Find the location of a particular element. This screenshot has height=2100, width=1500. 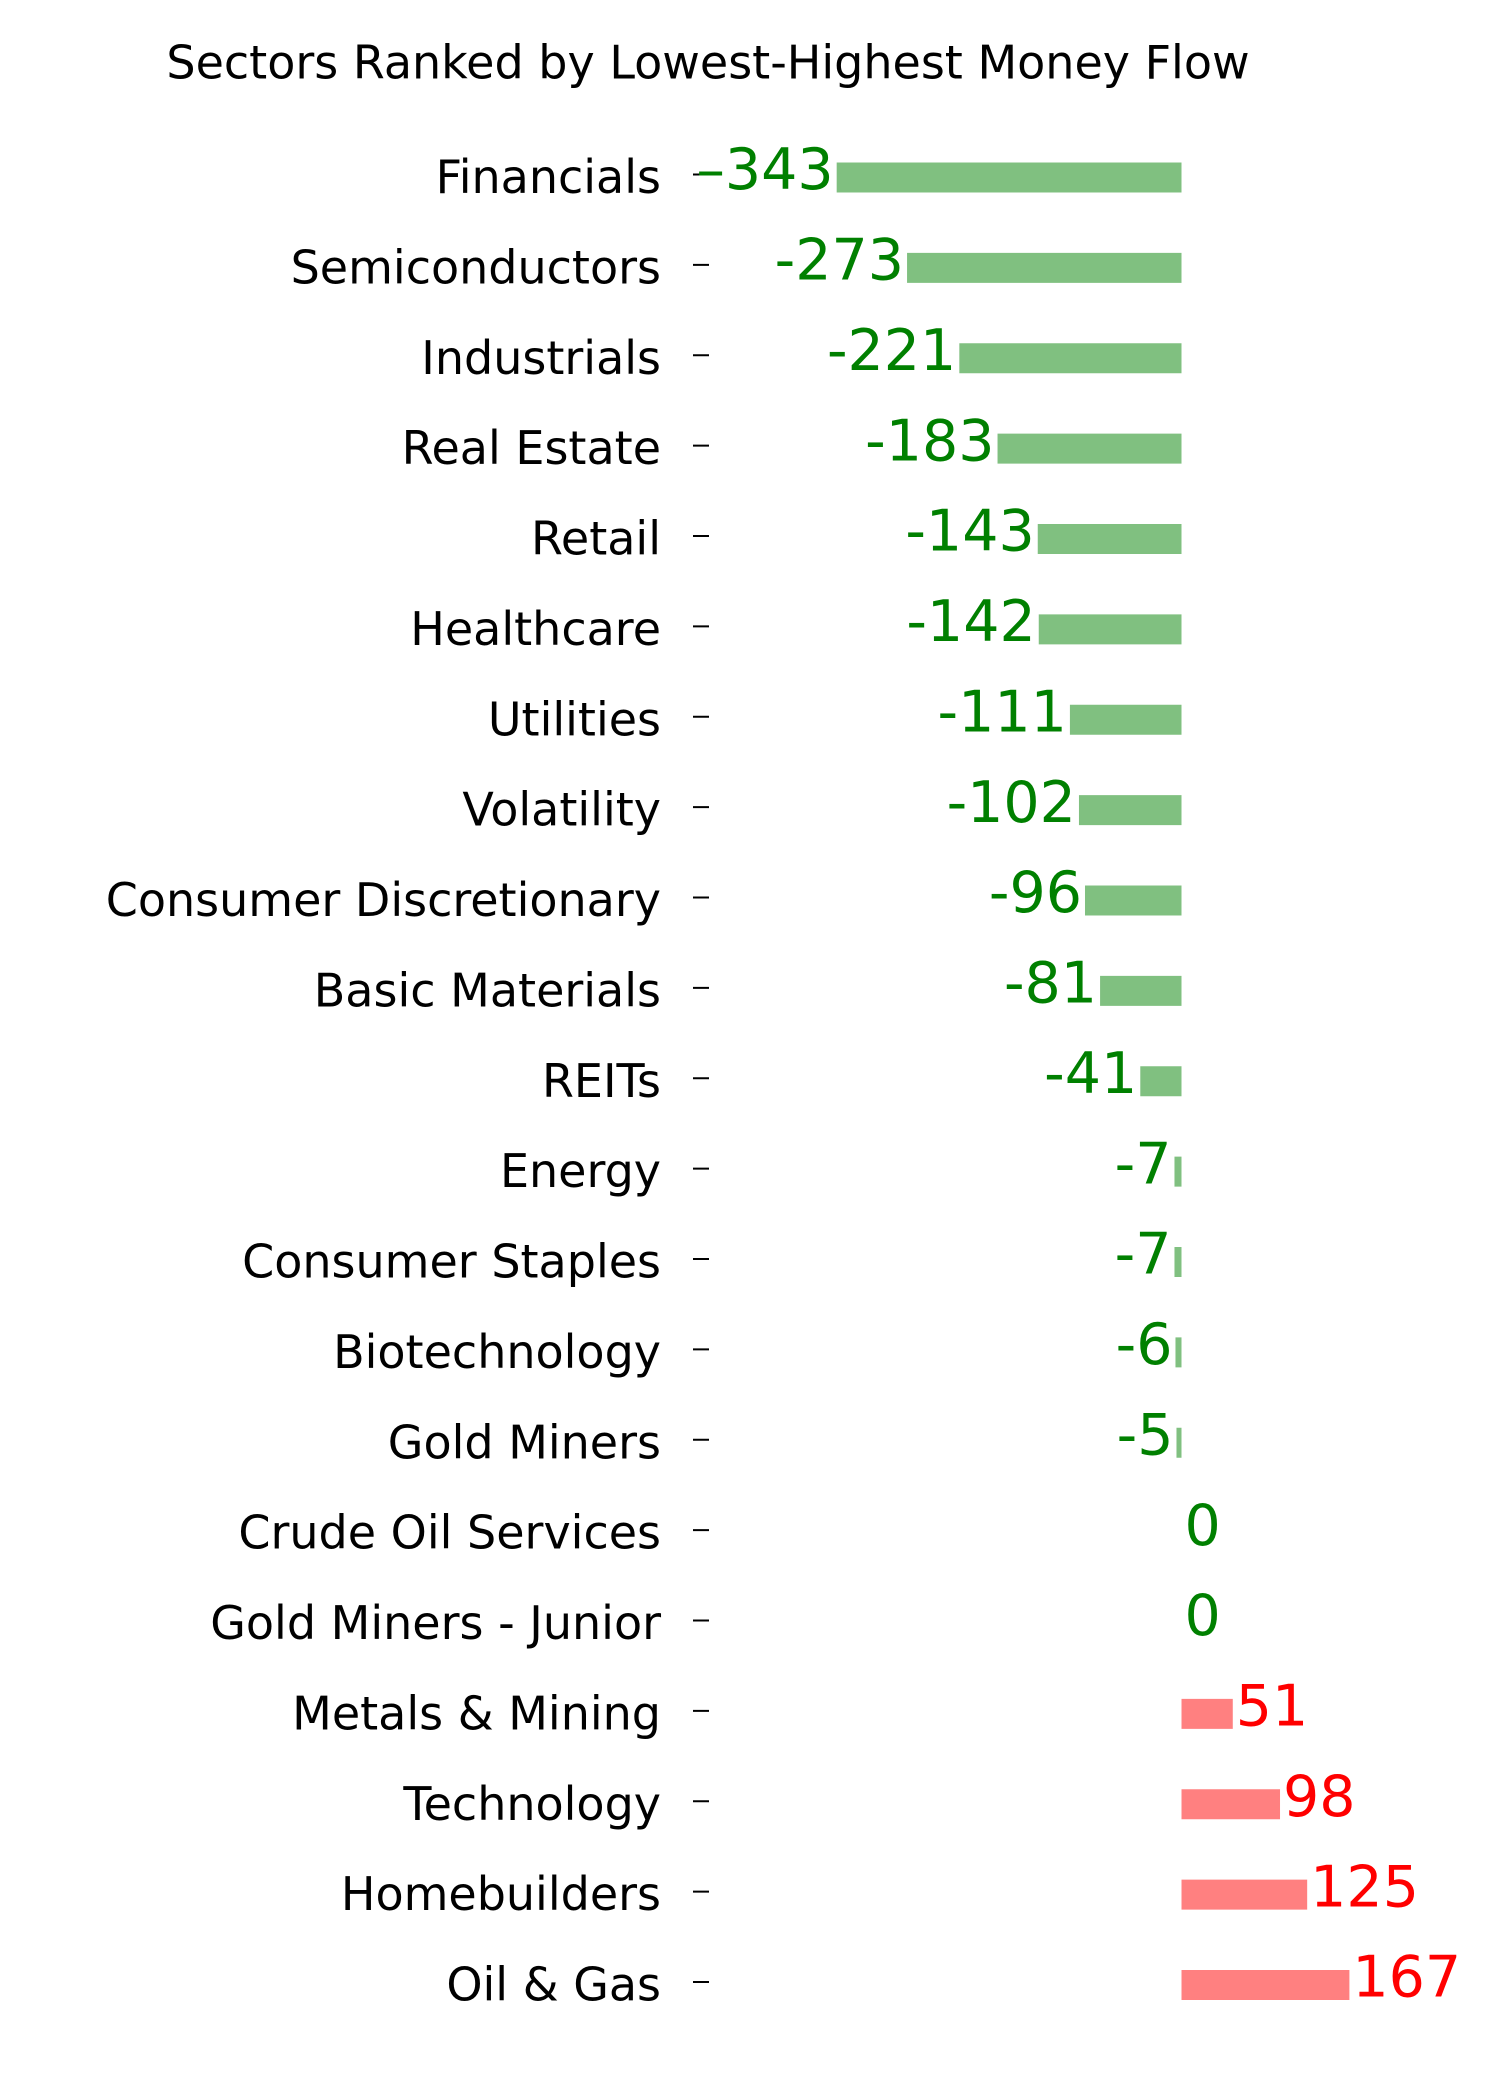

value-label: -111 is located at coordinates (1002, 712).